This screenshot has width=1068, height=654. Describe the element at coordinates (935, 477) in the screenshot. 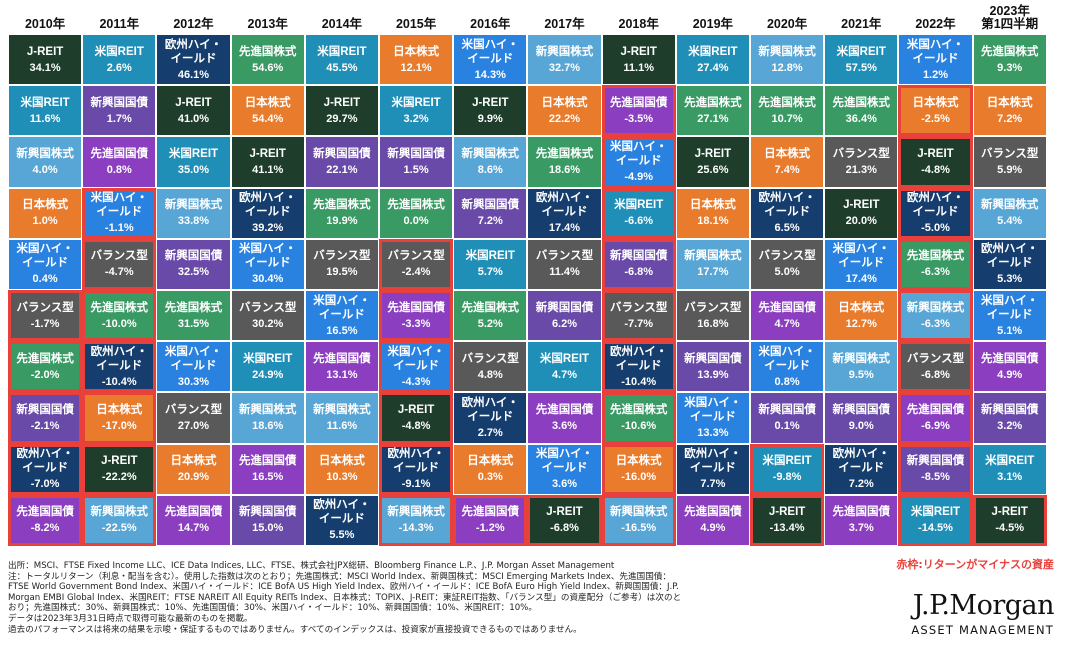

I see `return-value: -8.5%` at that location.